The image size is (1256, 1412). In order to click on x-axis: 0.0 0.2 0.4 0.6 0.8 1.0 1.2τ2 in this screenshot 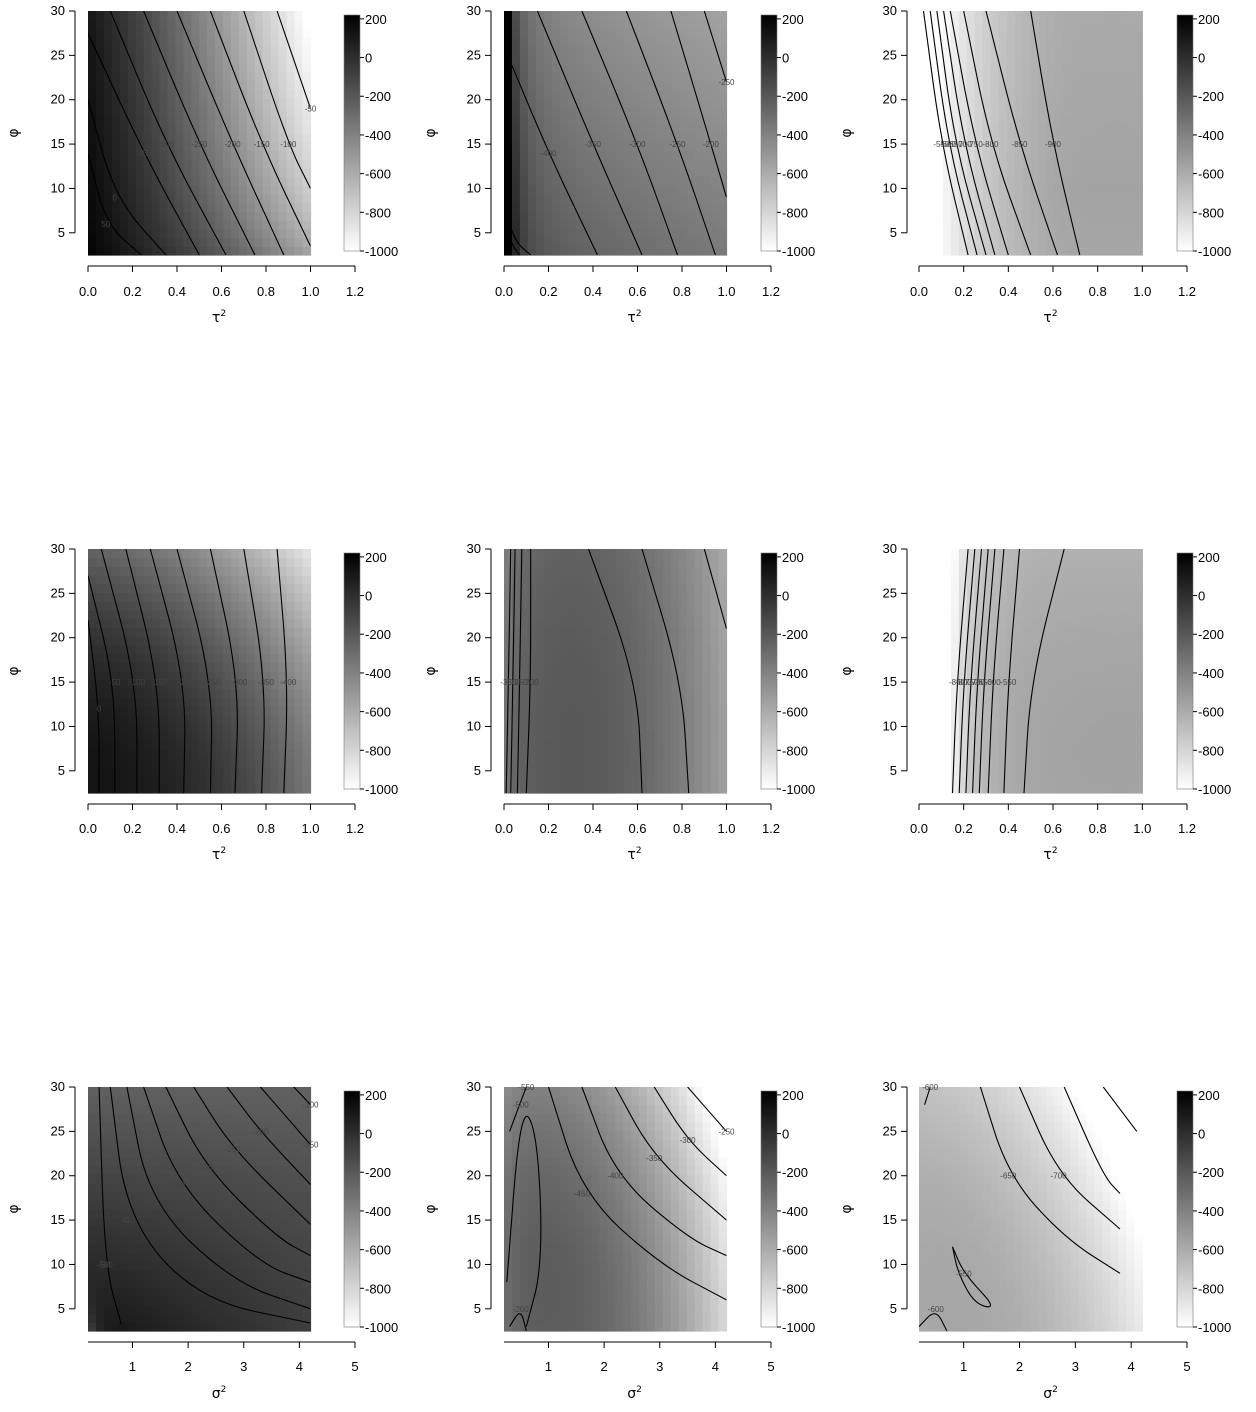, I will do `click(1053, 295)`.